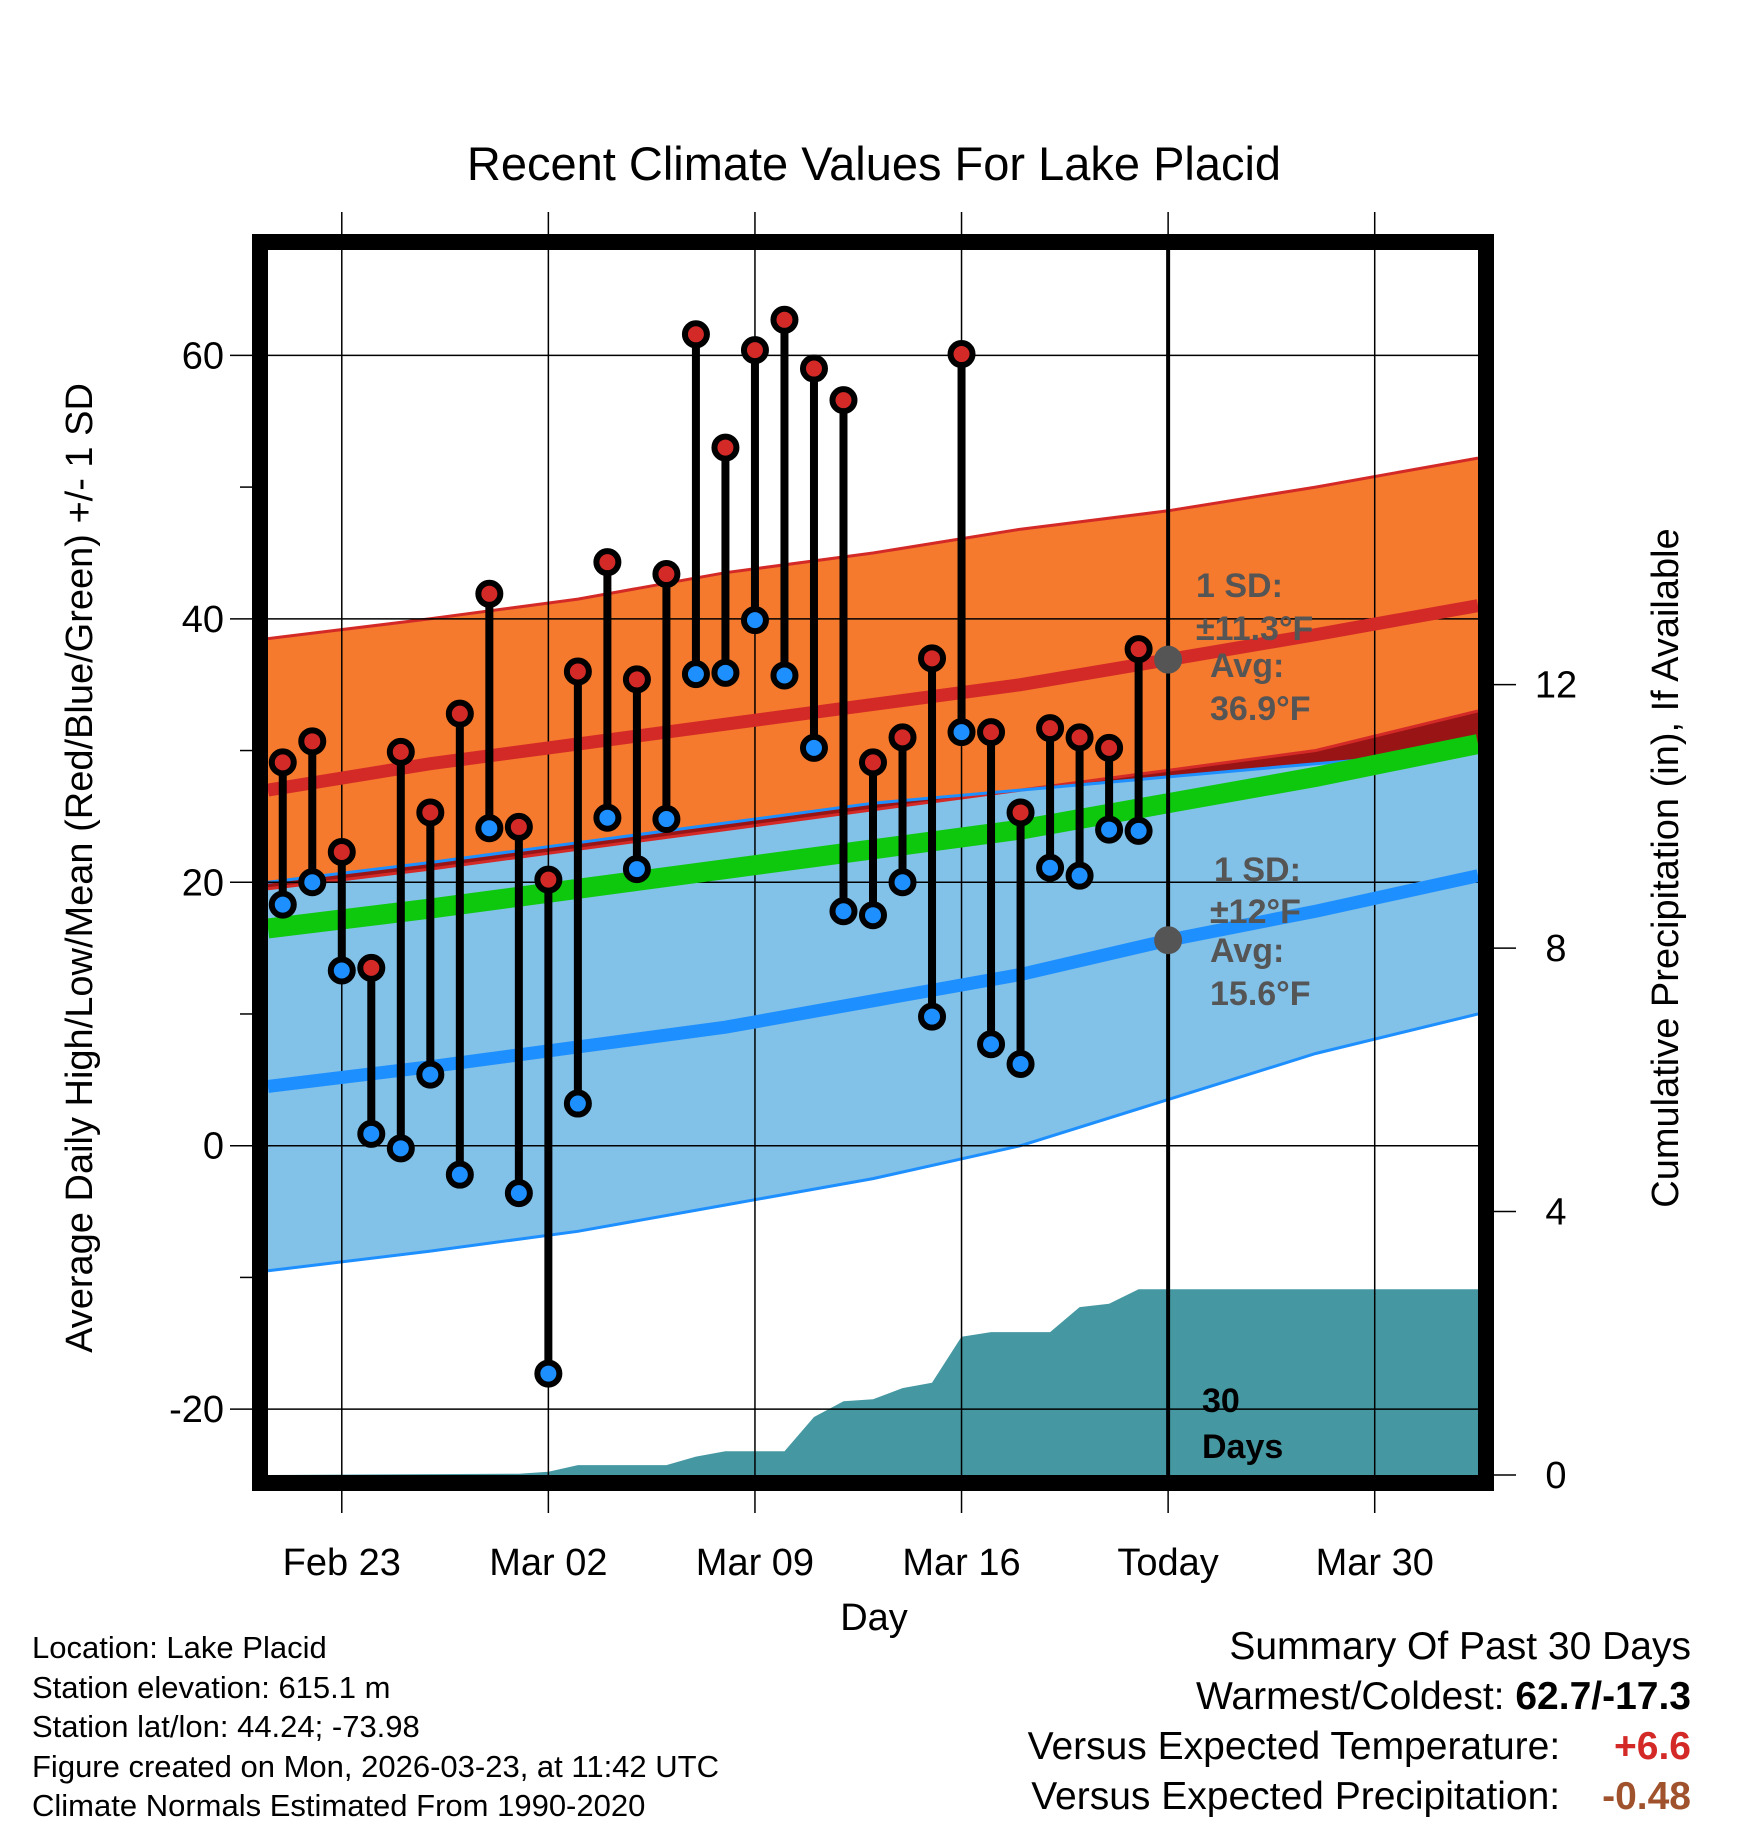 The image size is (1748, 1828). What do you see at coordinates (1239, 586) in the screenshot?
I see `high-sd-label: 1 SD:` at bounding box center [1239, 586].